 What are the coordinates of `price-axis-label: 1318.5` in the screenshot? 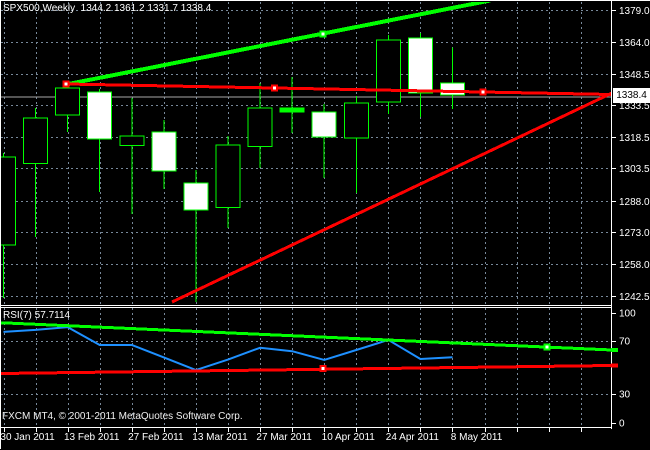 It's located at (634, 138).